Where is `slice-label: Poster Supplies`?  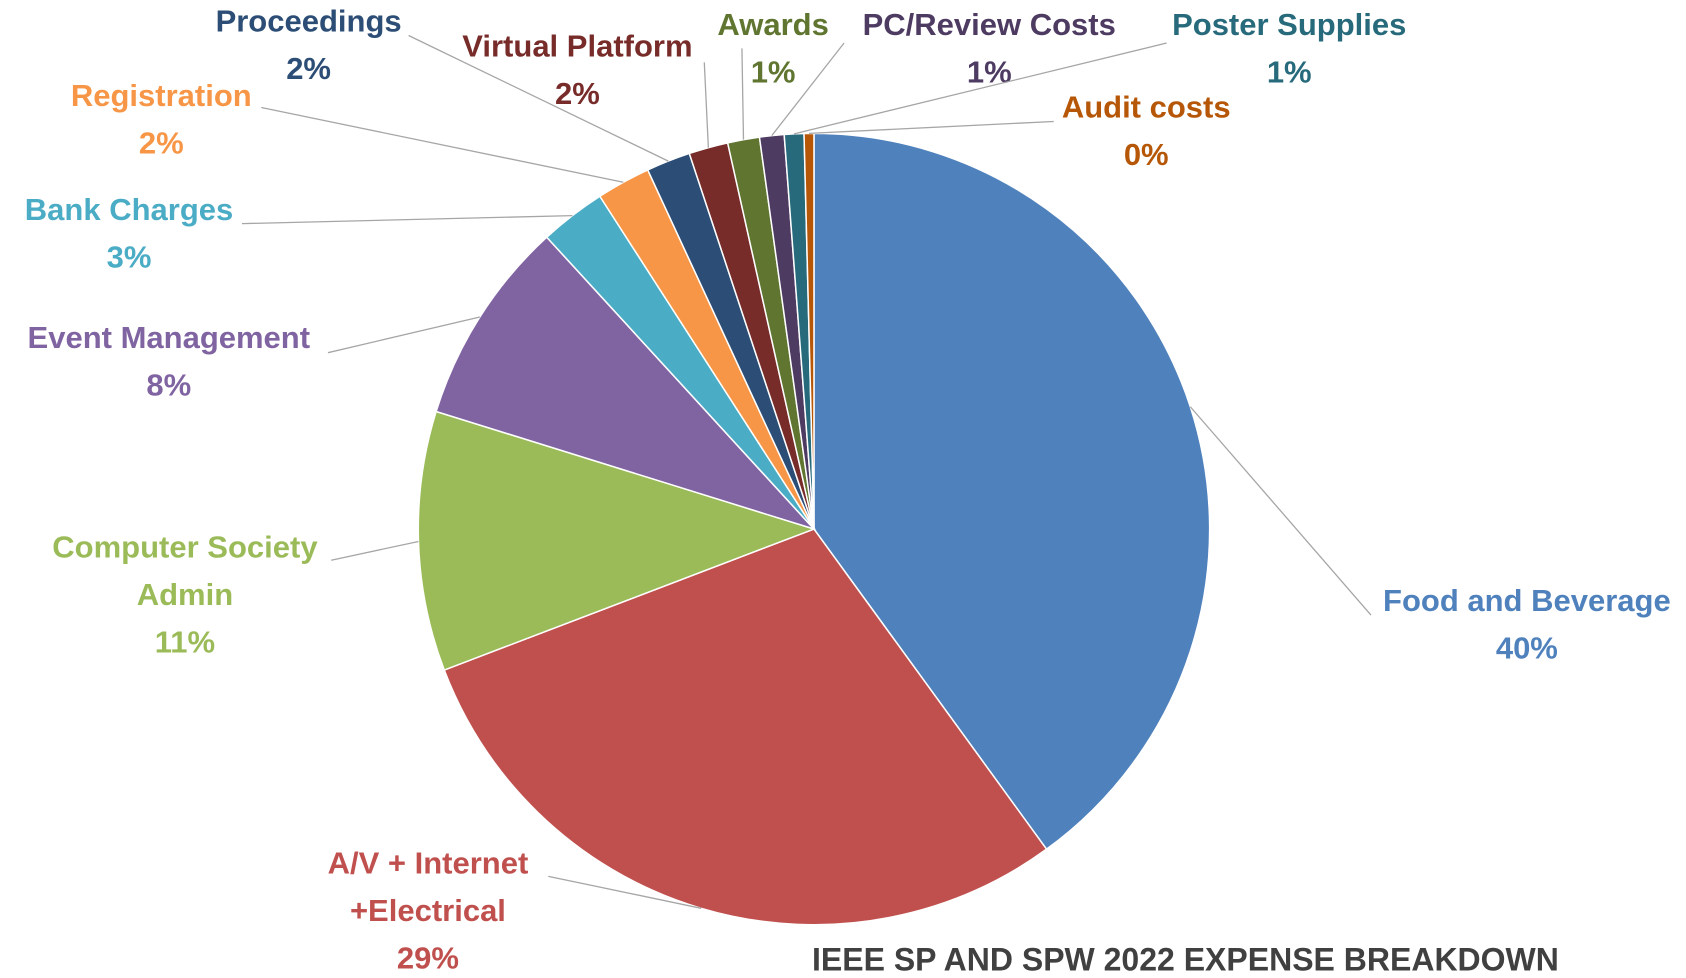
slice-label: Poster Supplies is located at coordinates (1289, 24).